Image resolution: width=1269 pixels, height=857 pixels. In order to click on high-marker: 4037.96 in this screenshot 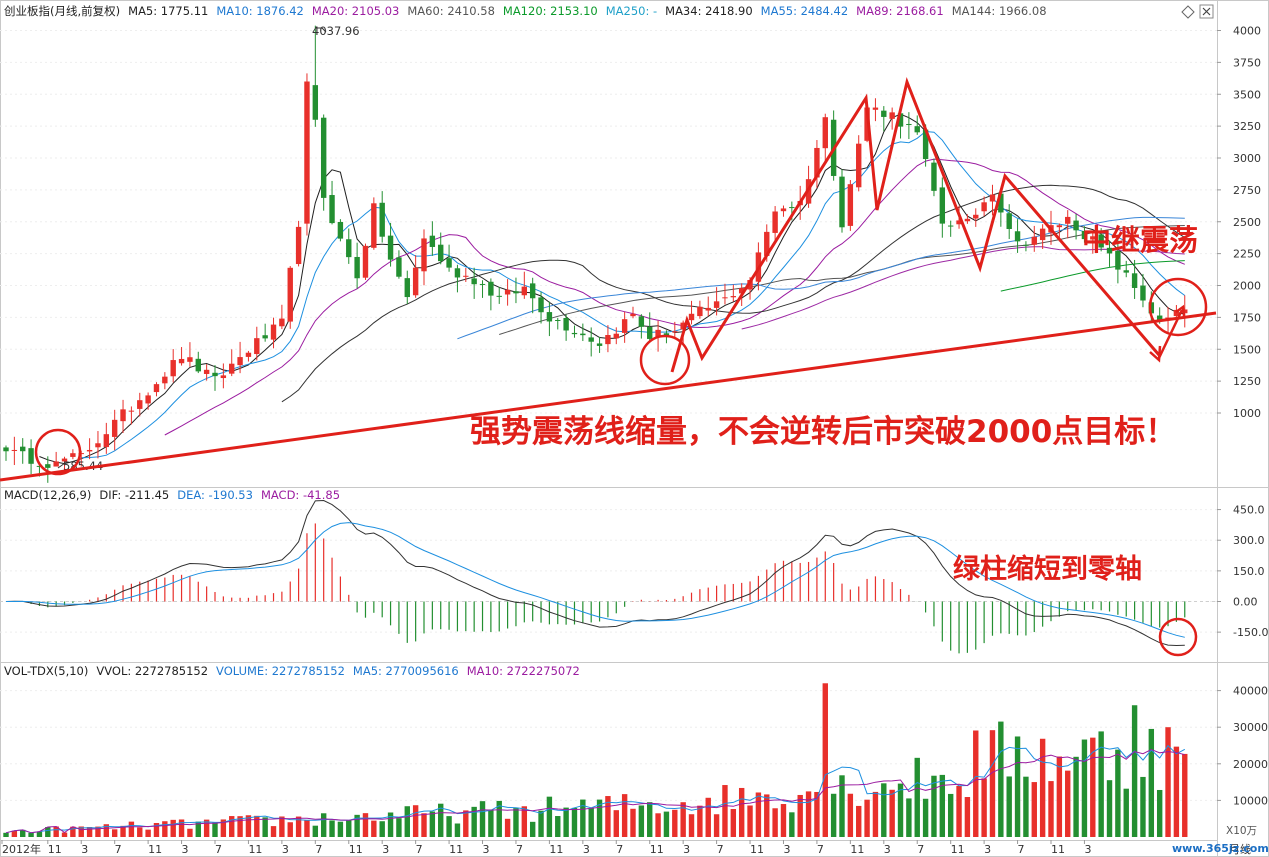, I will do `click(336, 31)`.